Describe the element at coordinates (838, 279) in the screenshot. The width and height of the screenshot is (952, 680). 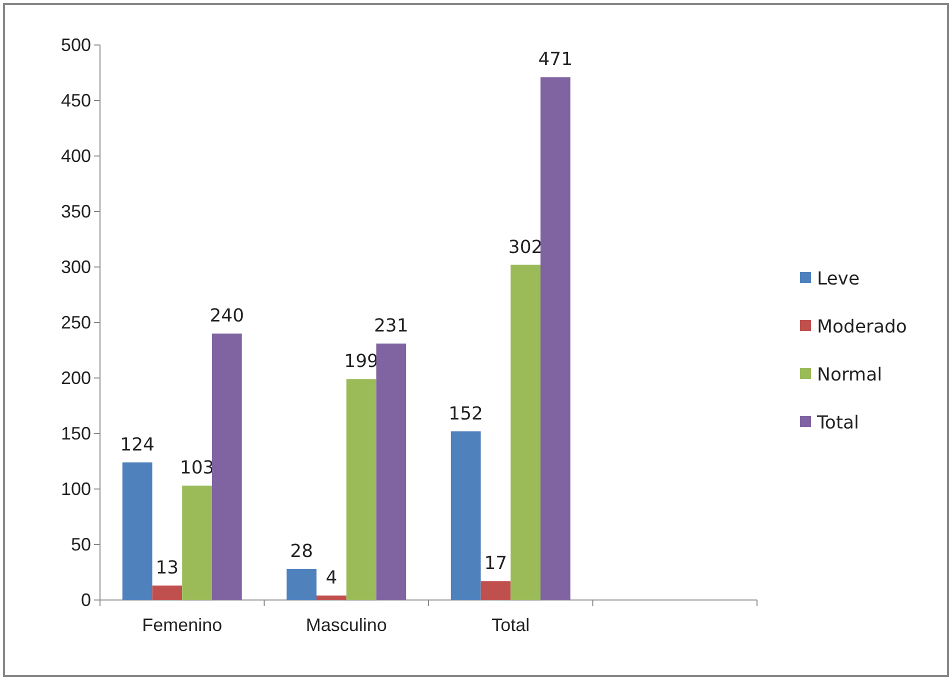
I see `legend-label: Leve` at that location.